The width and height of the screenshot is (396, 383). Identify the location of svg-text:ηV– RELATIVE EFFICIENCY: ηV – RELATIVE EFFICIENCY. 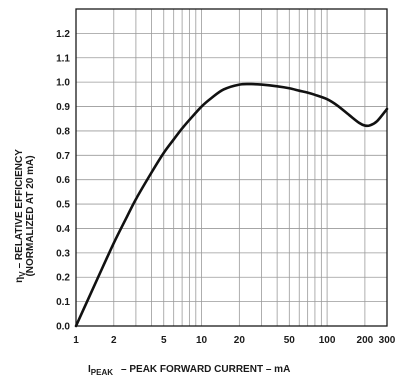
(20, 216).